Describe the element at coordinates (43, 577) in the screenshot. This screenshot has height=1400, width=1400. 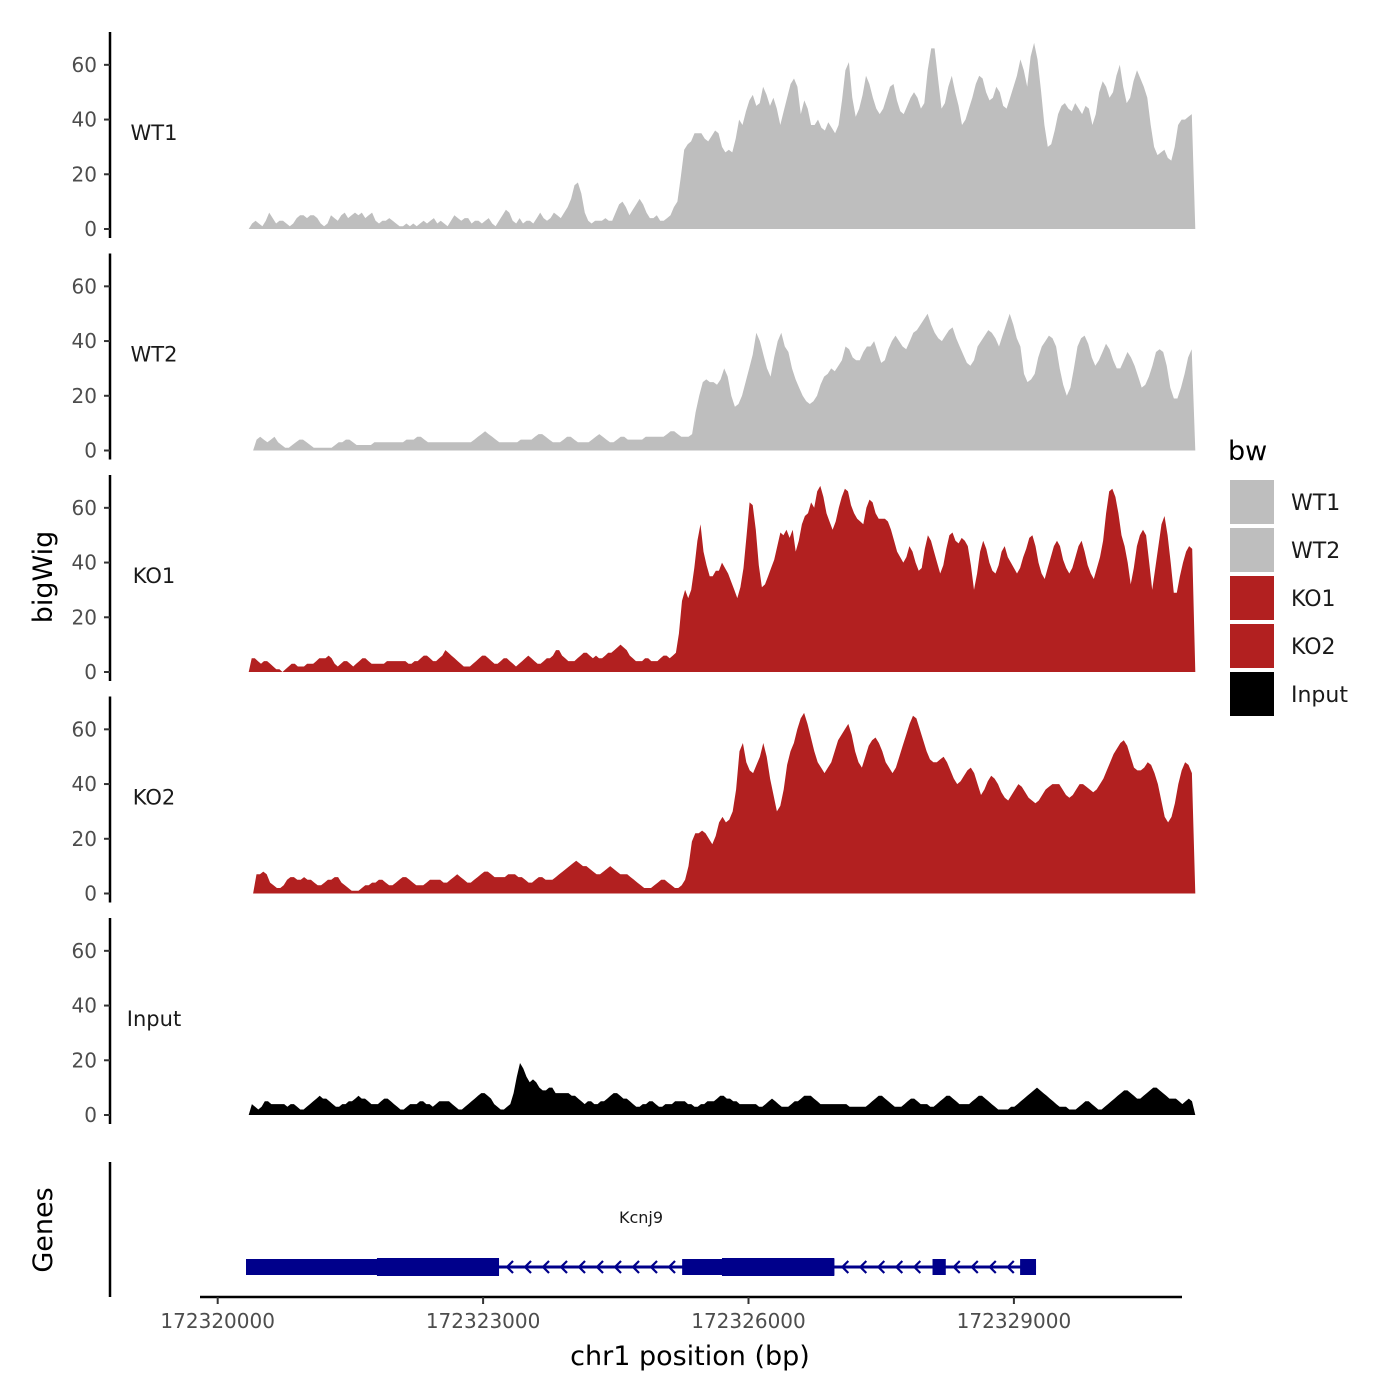
I see `y-axis-title: bigWig` at that location.